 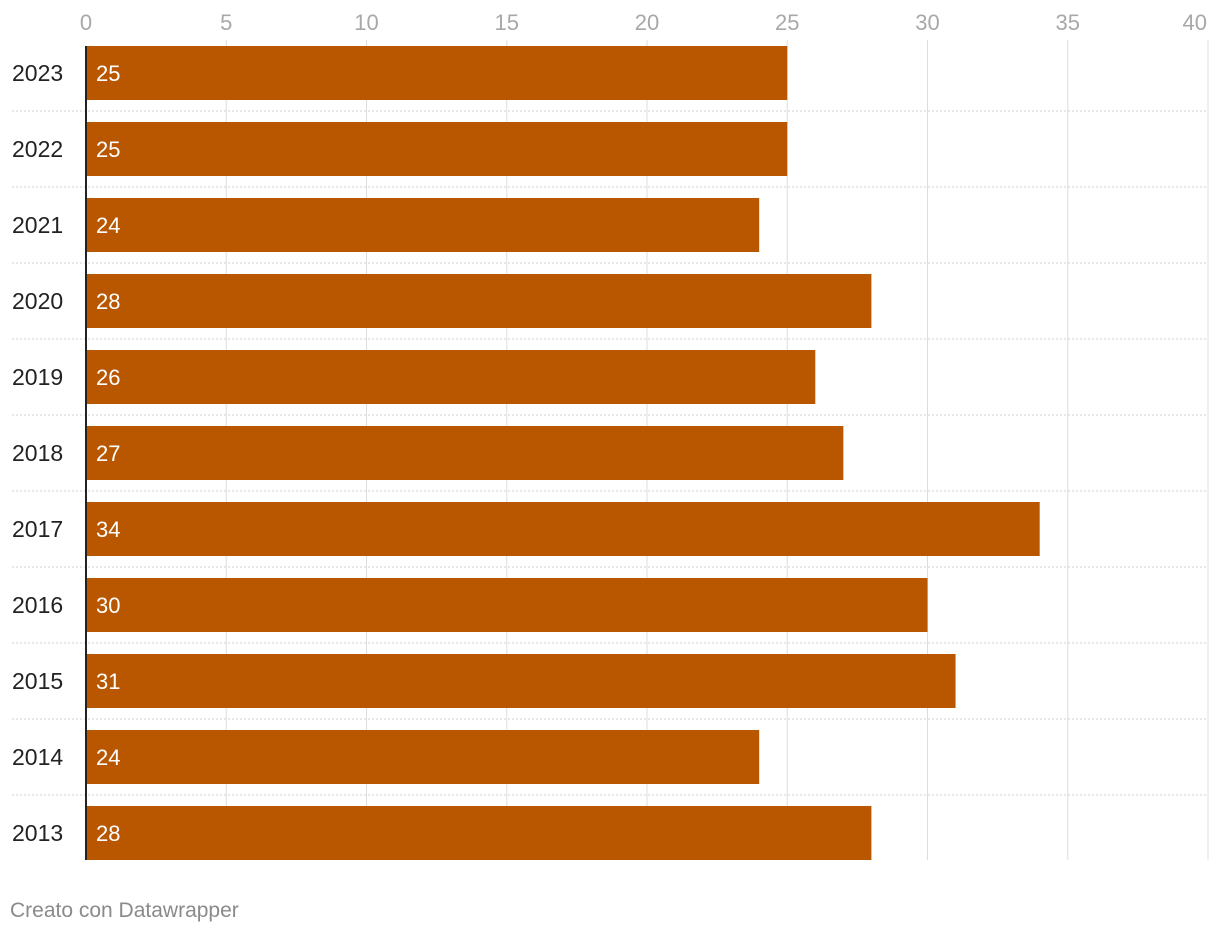 I want to click on category-label: 2019, so click(x=37, y=377).